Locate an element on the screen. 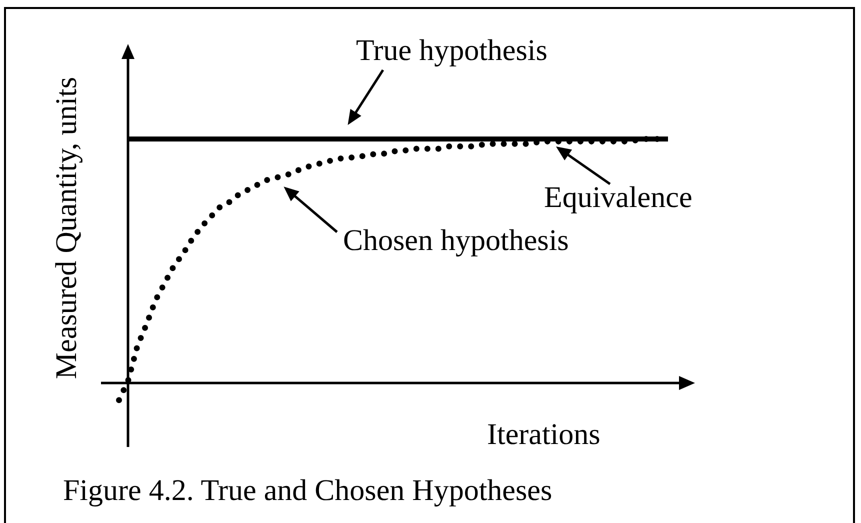 This screenshot has height=523, width=861. text: Chosen hypothesis is located at coordinates (456, 240).